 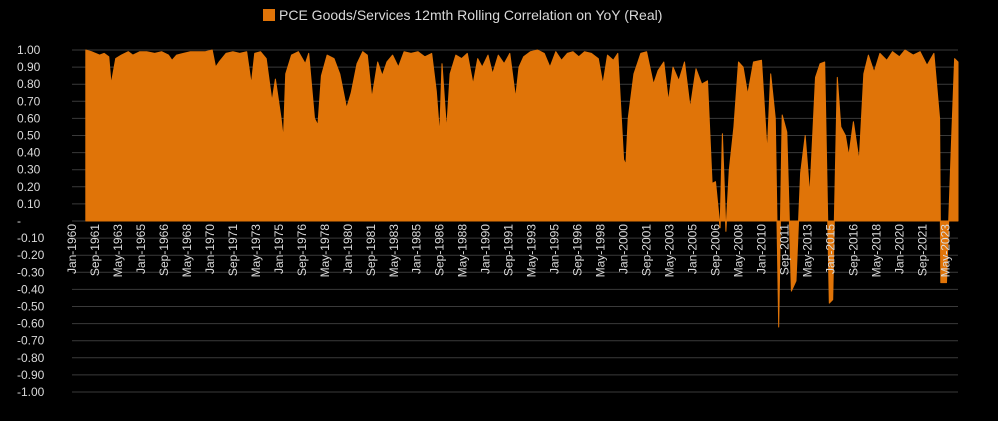 What do you see at coordinates (463, 251) in the screenshot?
I see `x-tick-label: May-1988` at bounding box center [463, 251].